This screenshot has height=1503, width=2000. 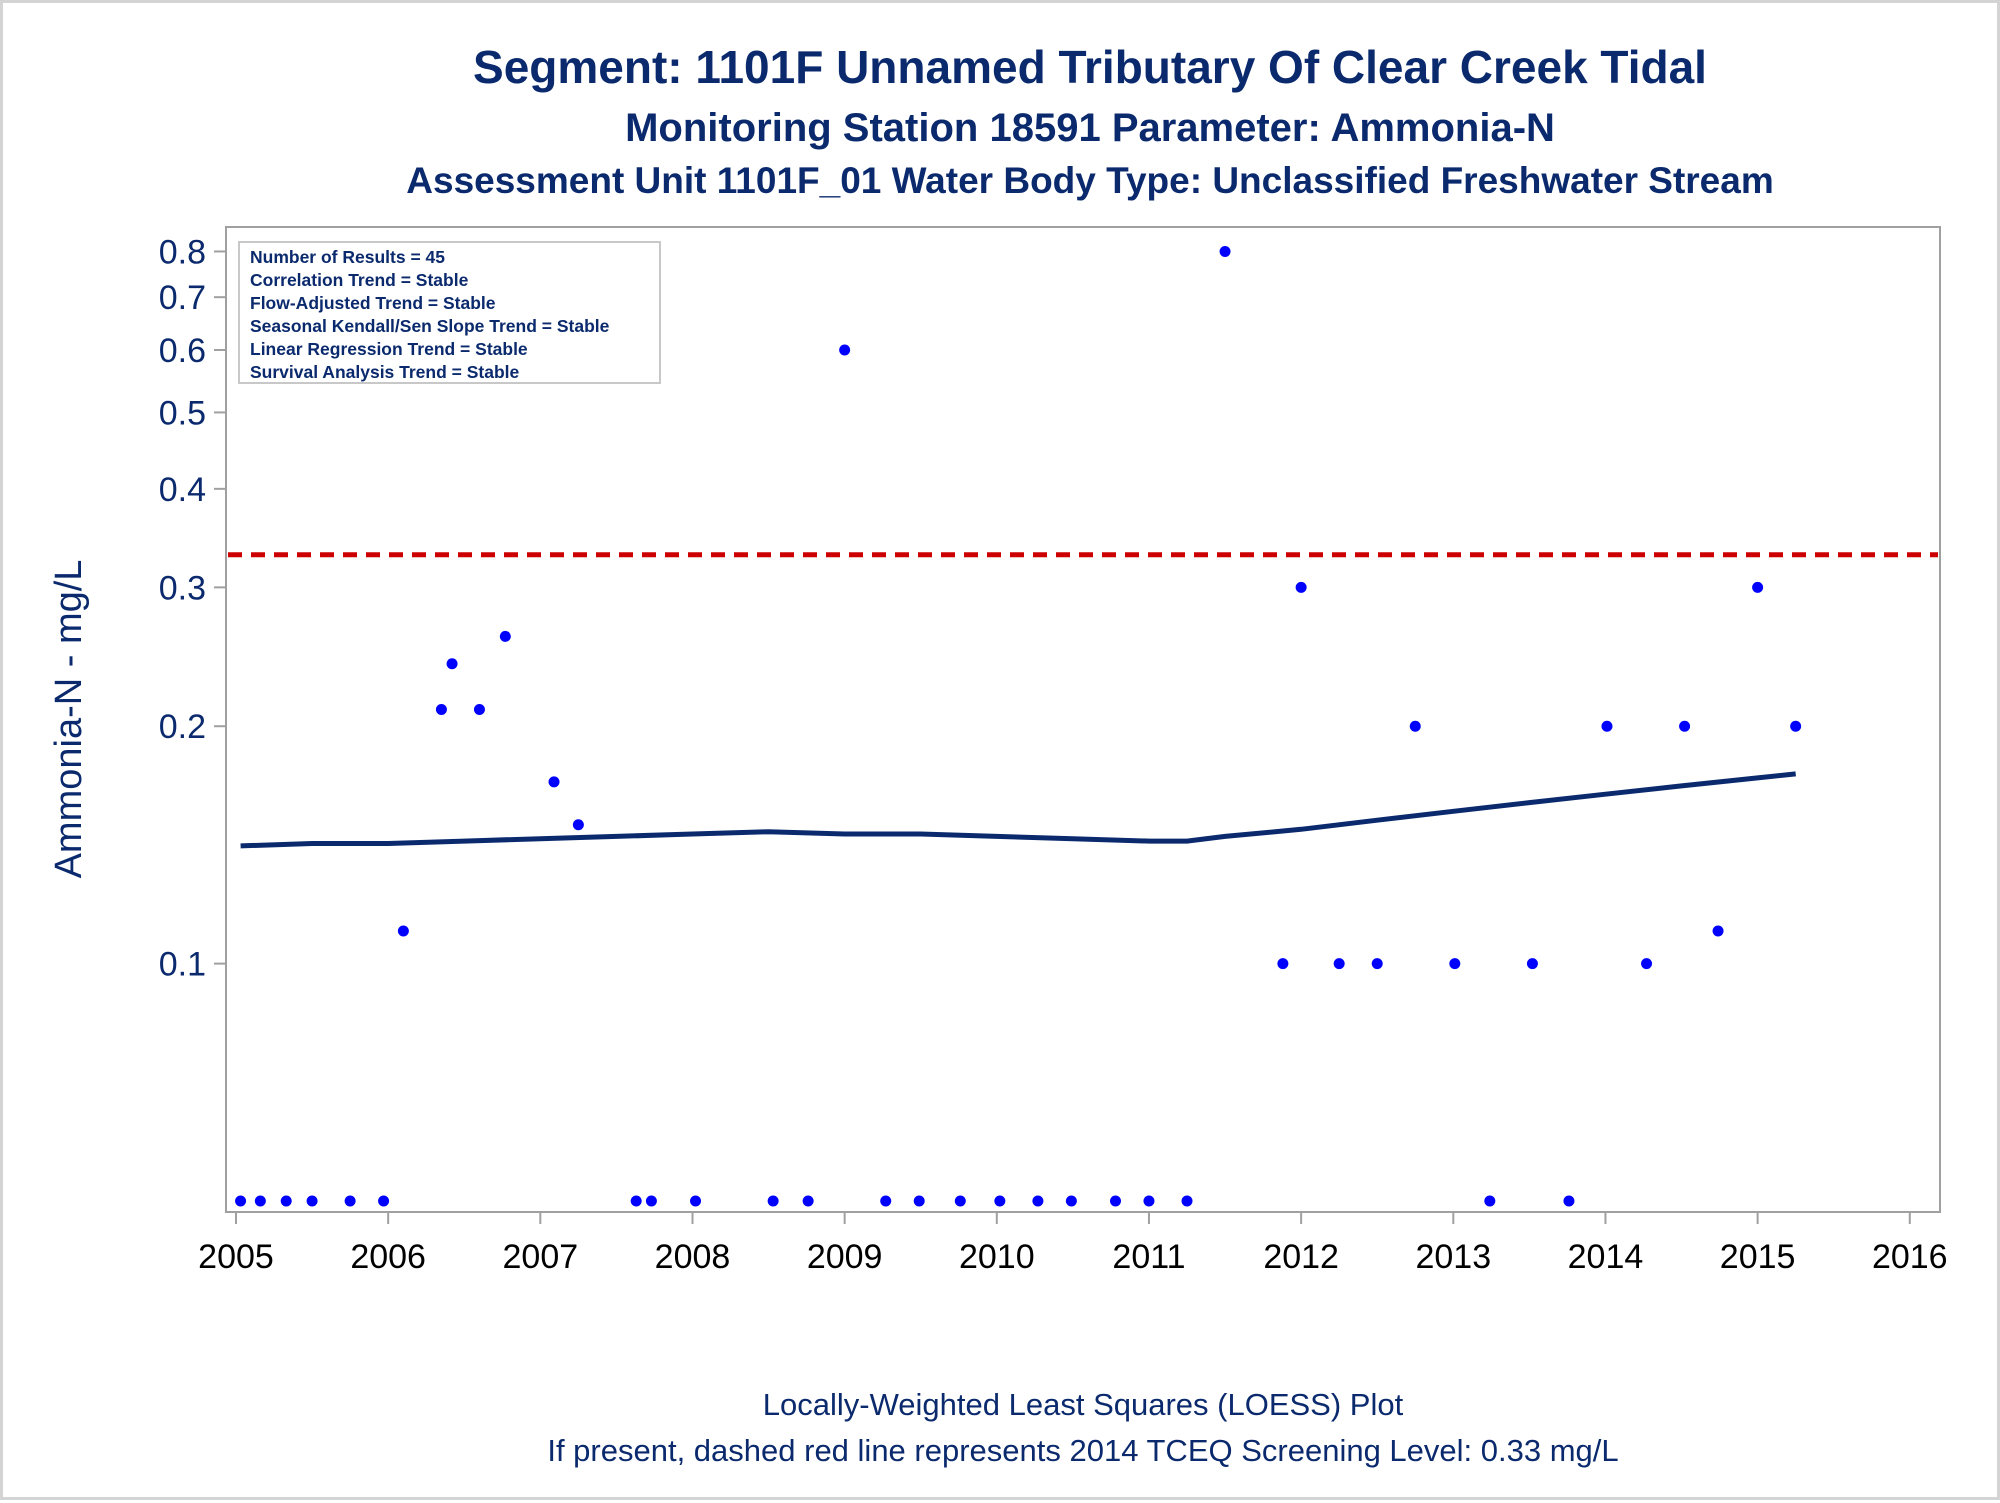 I want to click on y-axis: 0.1 0.2 0.3 0.4 0.5 0.6 0.7 0.8, so click(x=192, y=608).